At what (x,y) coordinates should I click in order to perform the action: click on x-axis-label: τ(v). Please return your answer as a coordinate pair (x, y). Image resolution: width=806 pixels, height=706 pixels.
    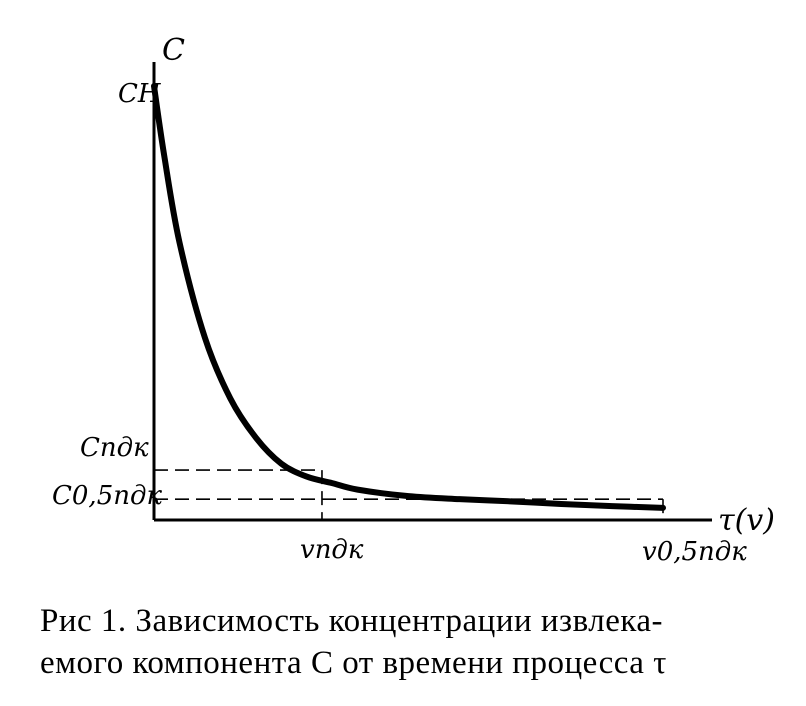
    Looking at the image, I should click on (746, 520).